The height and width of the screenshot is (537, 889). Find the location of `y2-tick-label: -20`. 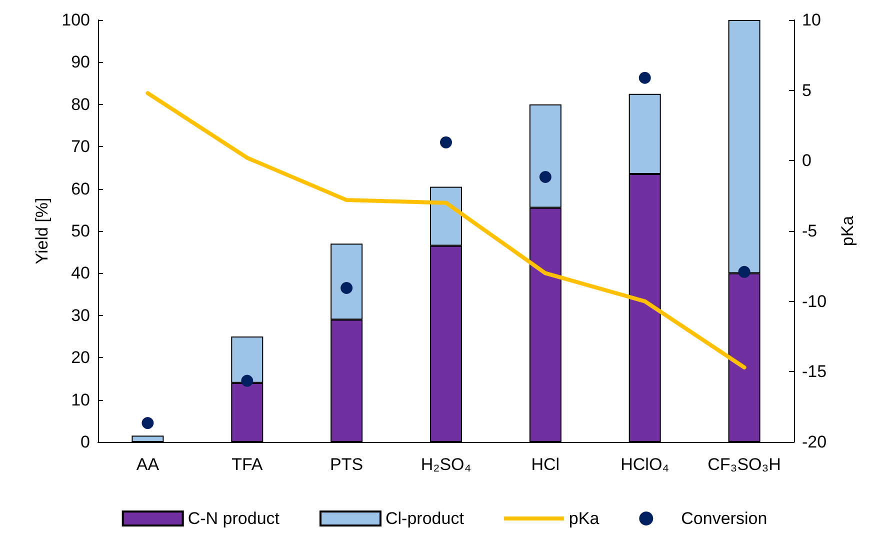

y2-tick-label: -20 is located at coordinates (814, 442).